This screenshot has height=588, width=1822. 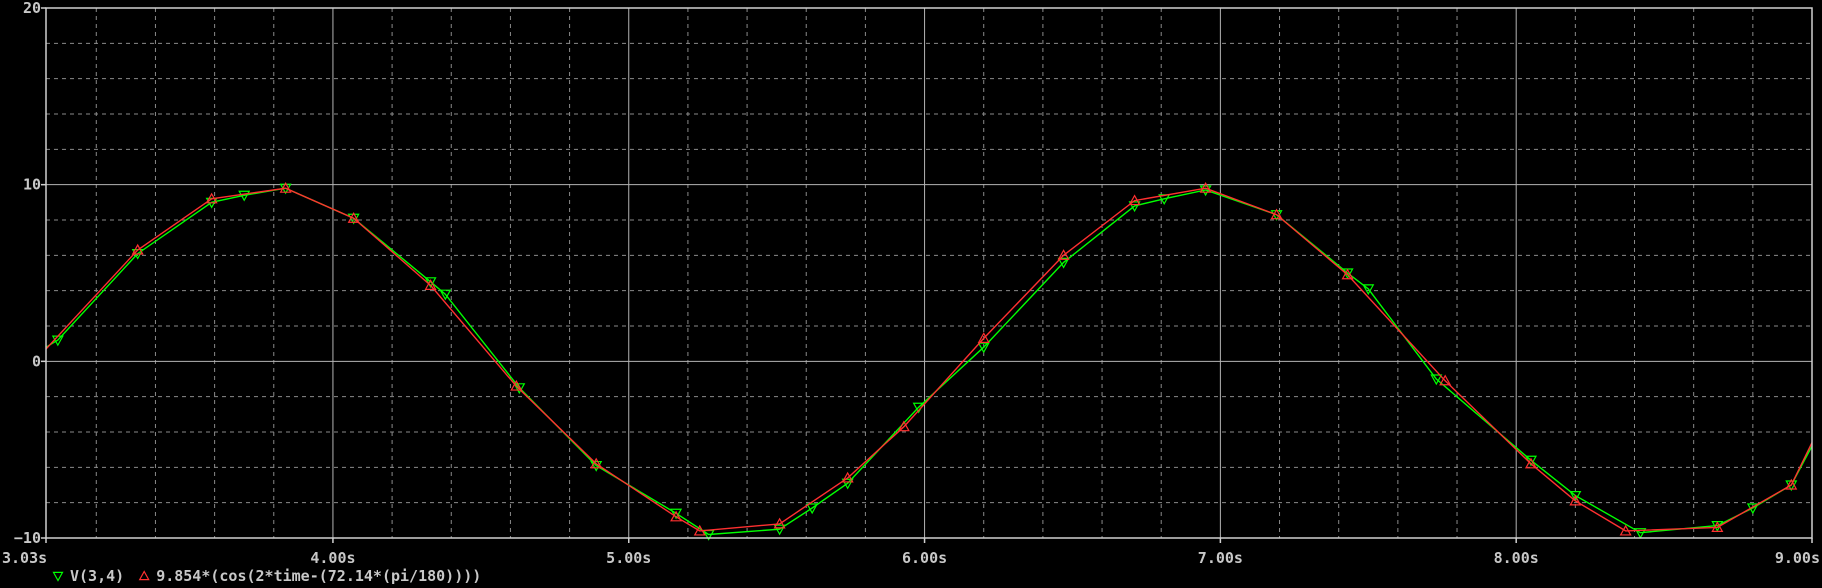 I want to click on x-tick-label: 5.00s, so click(x=628, y=558).